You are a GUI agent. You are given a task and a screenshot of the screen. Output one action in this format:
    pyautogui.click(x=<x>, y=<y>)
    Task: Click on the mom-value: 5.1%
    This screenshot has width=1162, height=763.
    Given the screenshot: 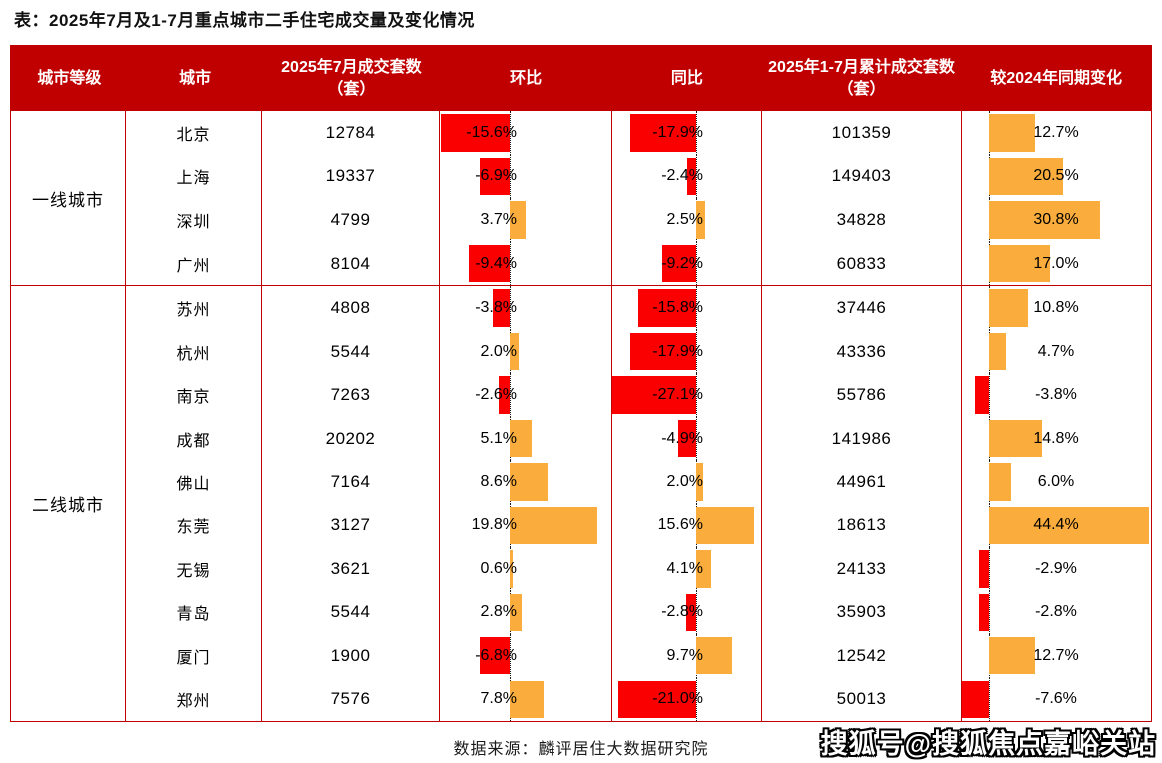 What is the action you would take?
    pyautogui.click(x=498, y=438)
    